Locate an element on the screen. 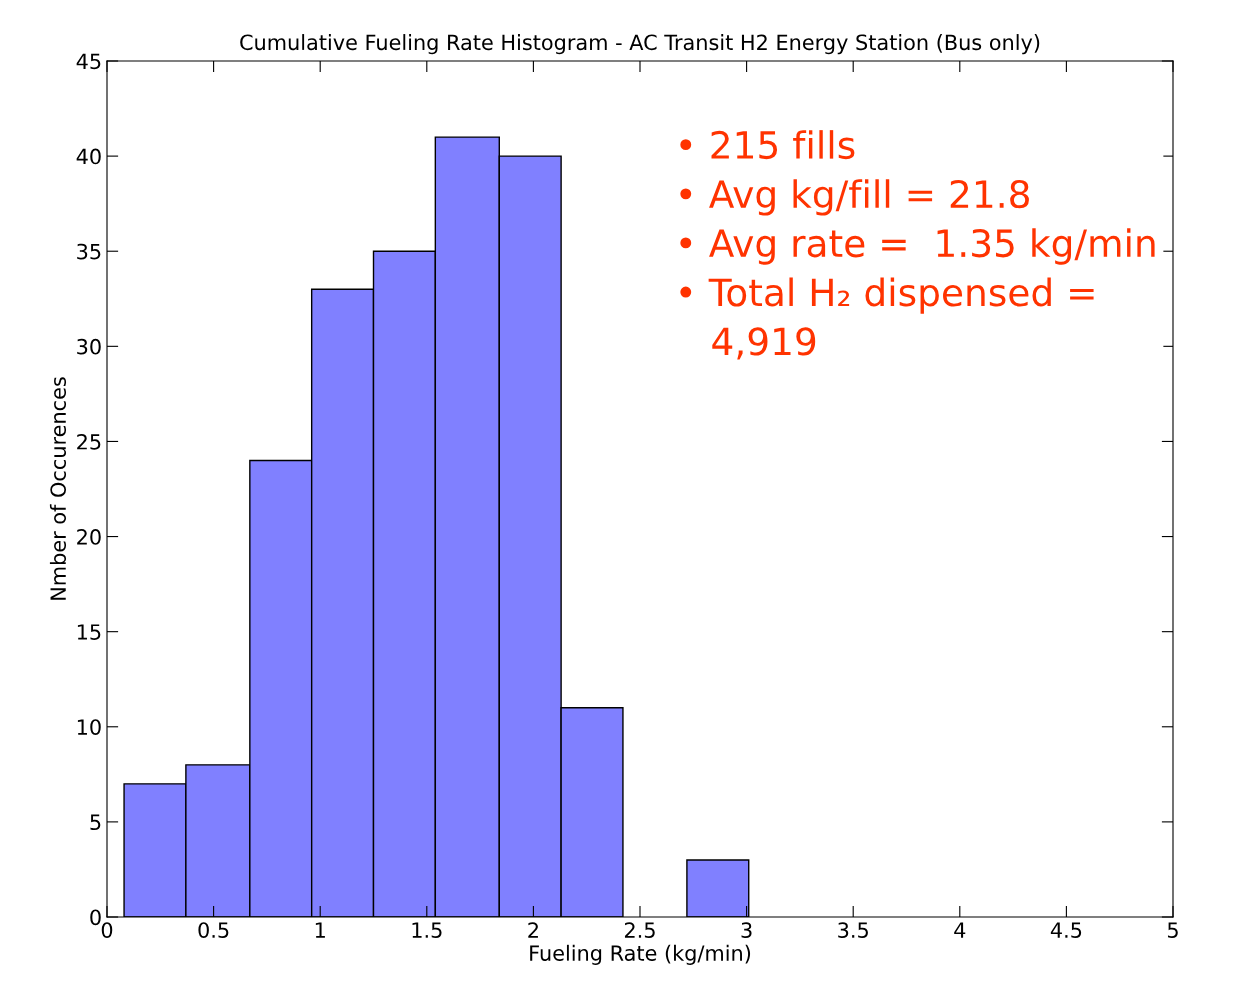  y-tick-label: 15 is located at coordinates (89, 632).